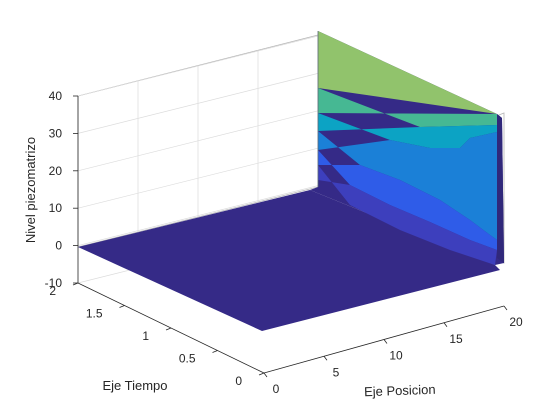  What do you see at coordinates (336, 372) in the screenshot?
I see `x-tick-label: 5` at bounding box center [336, 372].